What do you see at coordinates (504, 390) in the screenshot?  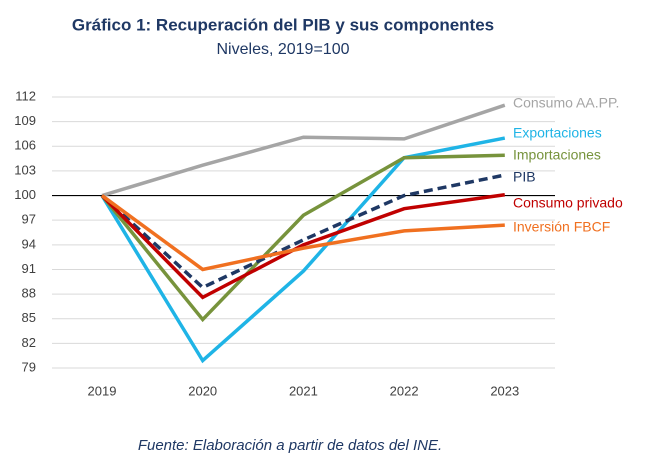 I see `x-tick-label: 2023` at bounding box center [504, 390].